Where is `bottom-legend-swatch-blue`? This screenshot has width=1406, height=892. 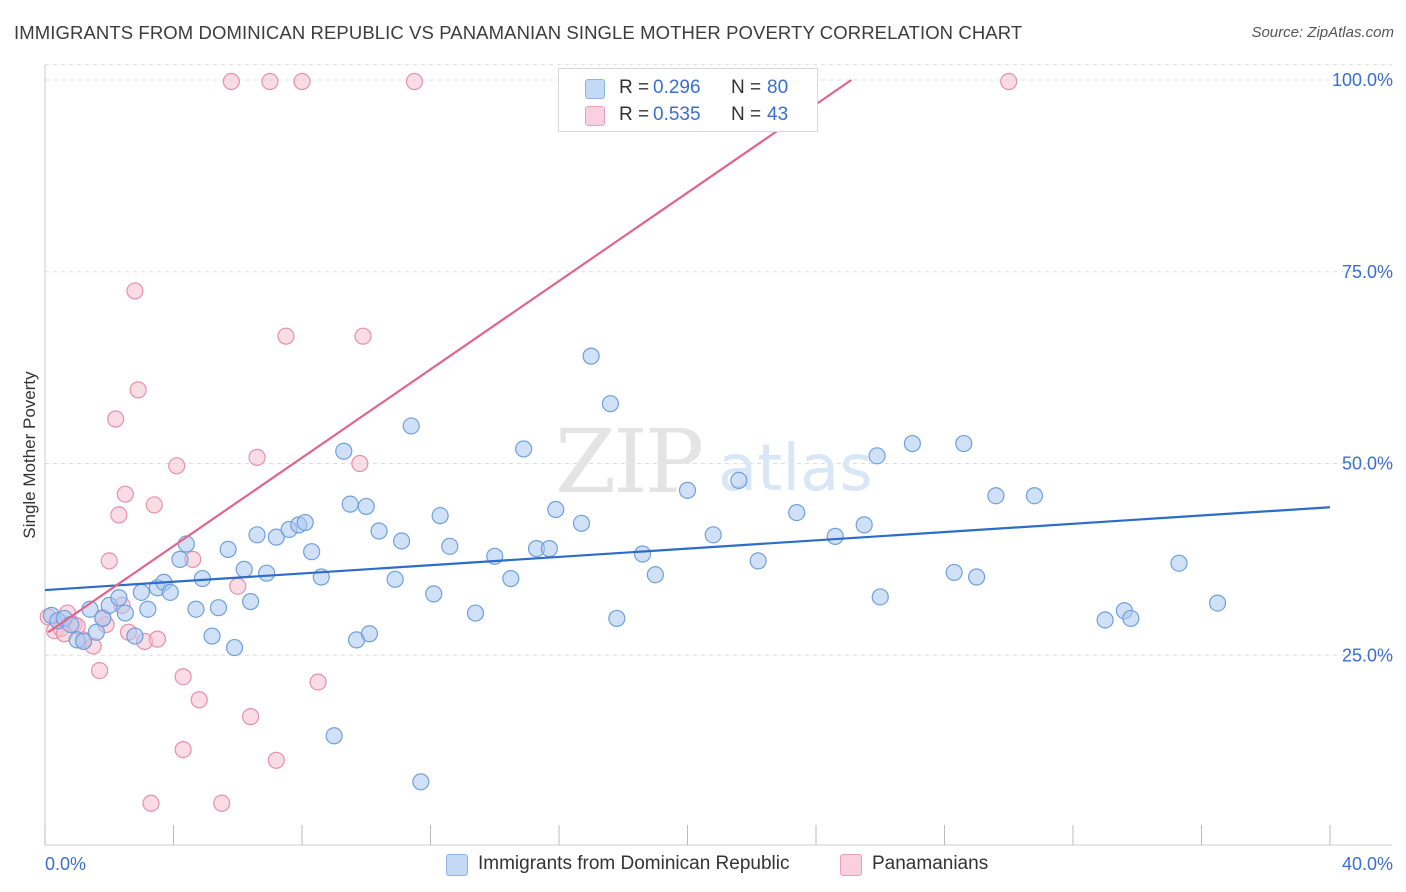 bottom-legend-swatch-blue is located at coordinates (457, 865).